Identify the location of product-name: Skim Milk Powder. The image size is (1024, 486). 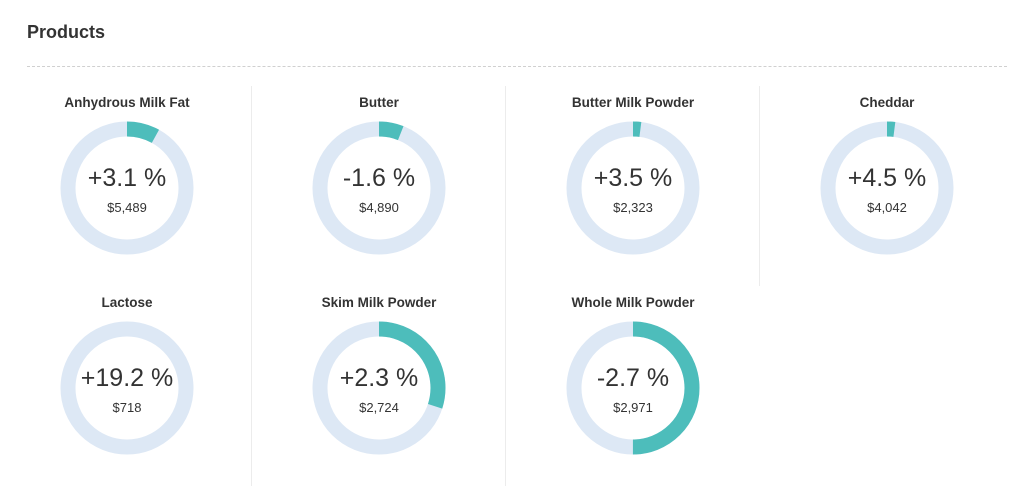
(379, 302).